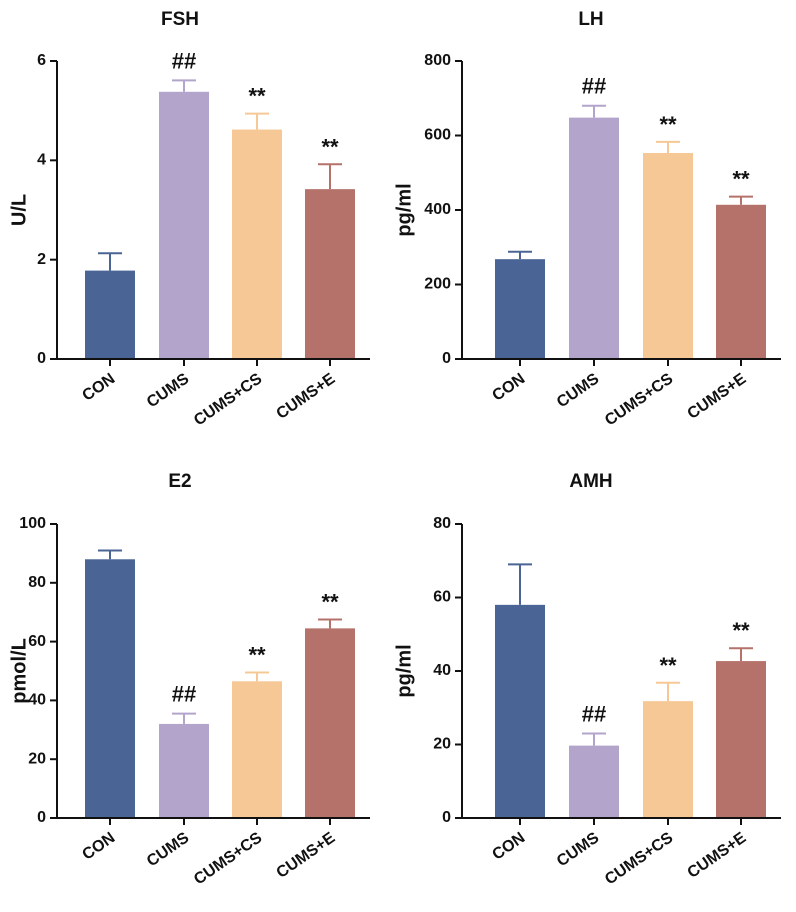 The height and width of the screenshot is (912, 796). Describe the element at coordinates (590, 19) in the screenshot. I see `chart-title: LH` at that location.